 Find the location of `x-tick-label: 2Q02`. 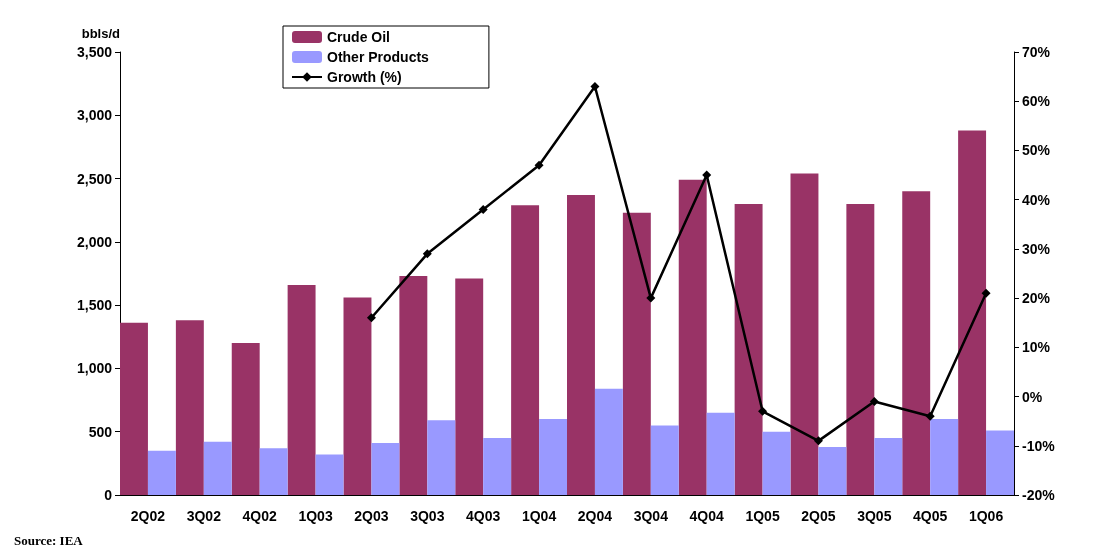

x-tick-label: 2Q02 is located at coordinates (148, 516).